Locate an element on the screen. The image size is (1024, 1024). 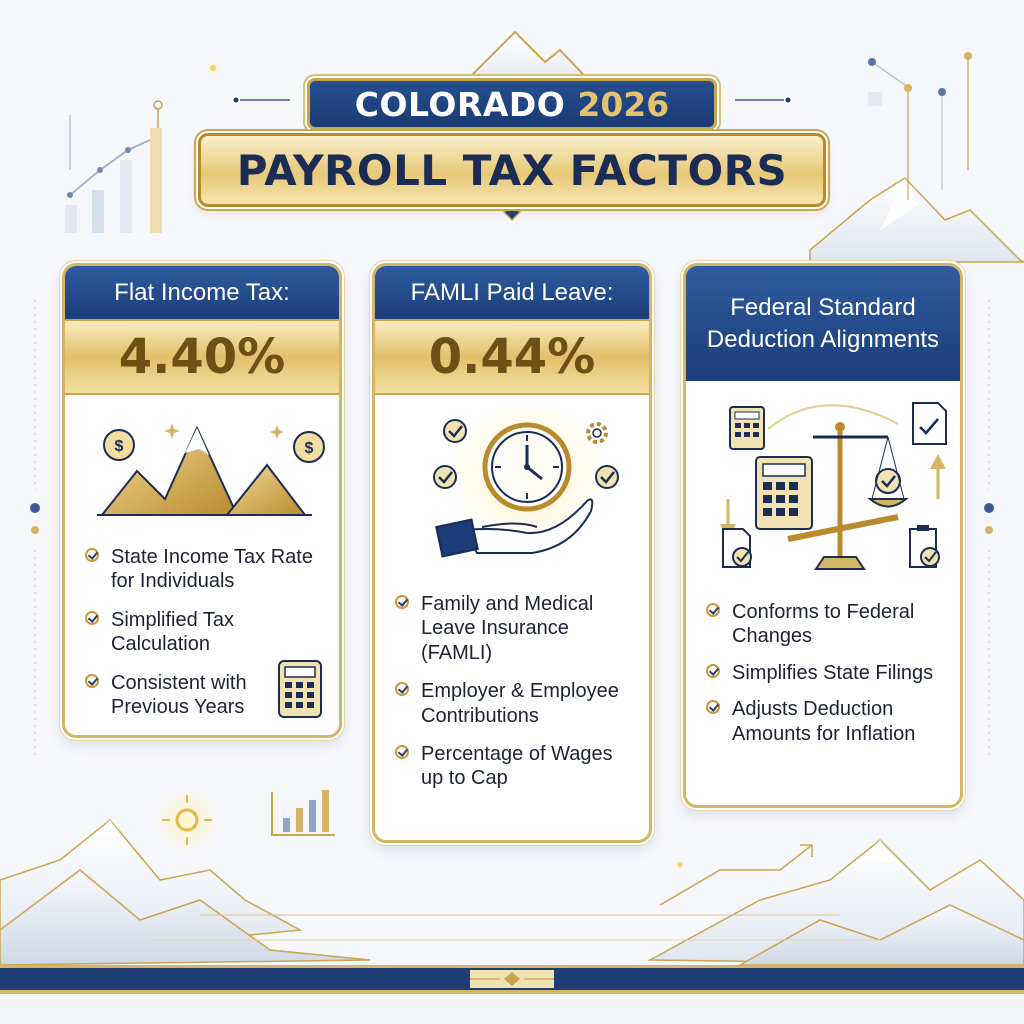
title-banner-main: PAYROLL TAX FACTORS is located at coordinates (512, 170).